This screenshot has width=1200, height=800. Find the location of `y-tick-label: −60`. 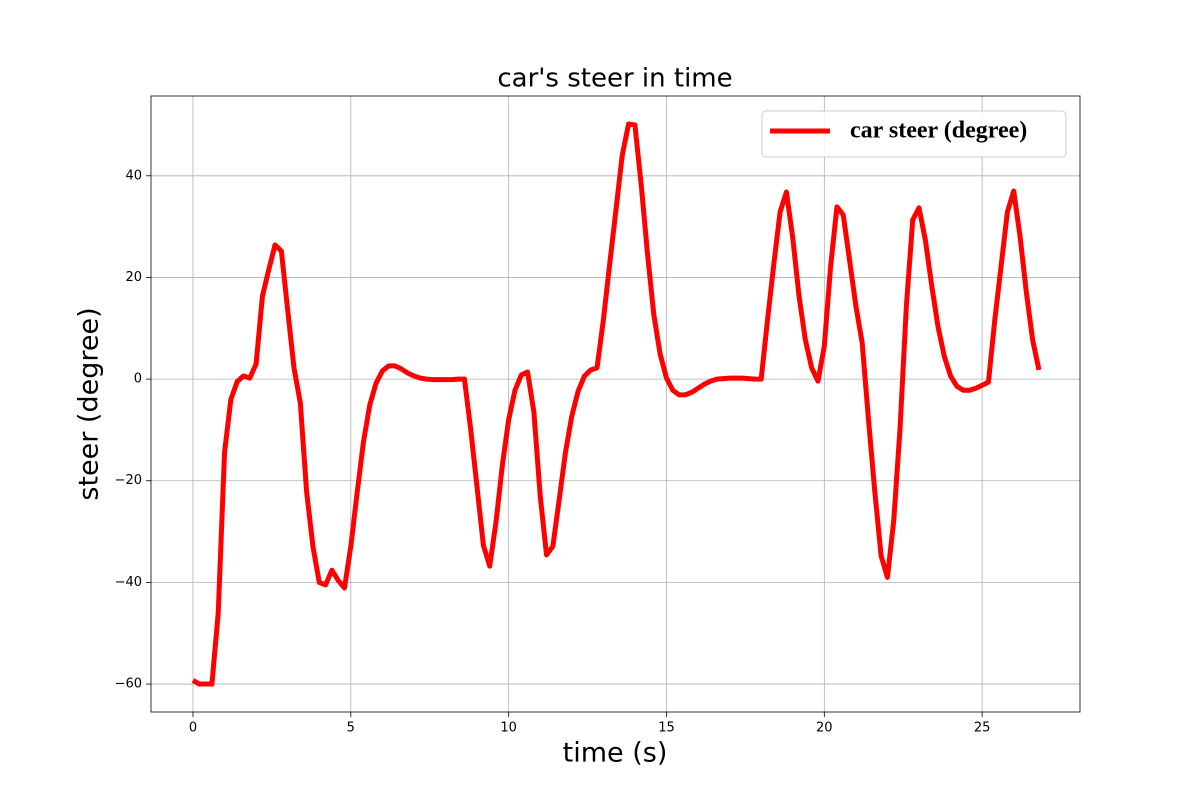

y-tick-label: −60 is located at coordinates (128, 684).